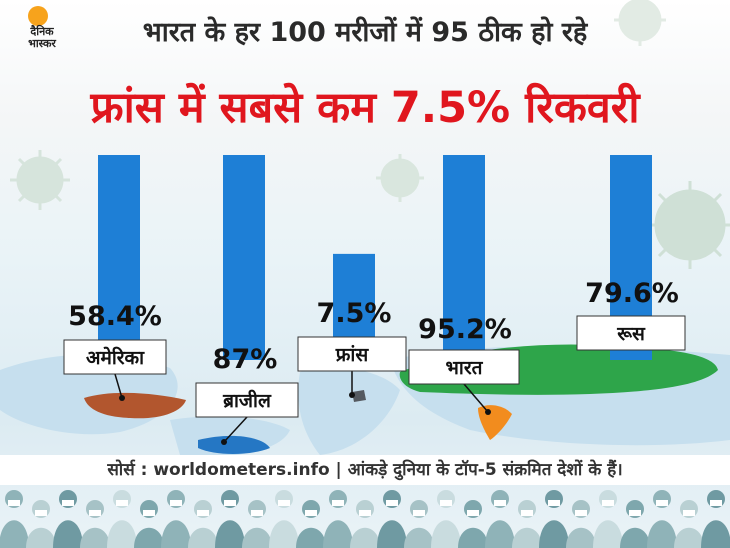  I want to click on logo-sun-icon, so click(38, 16).